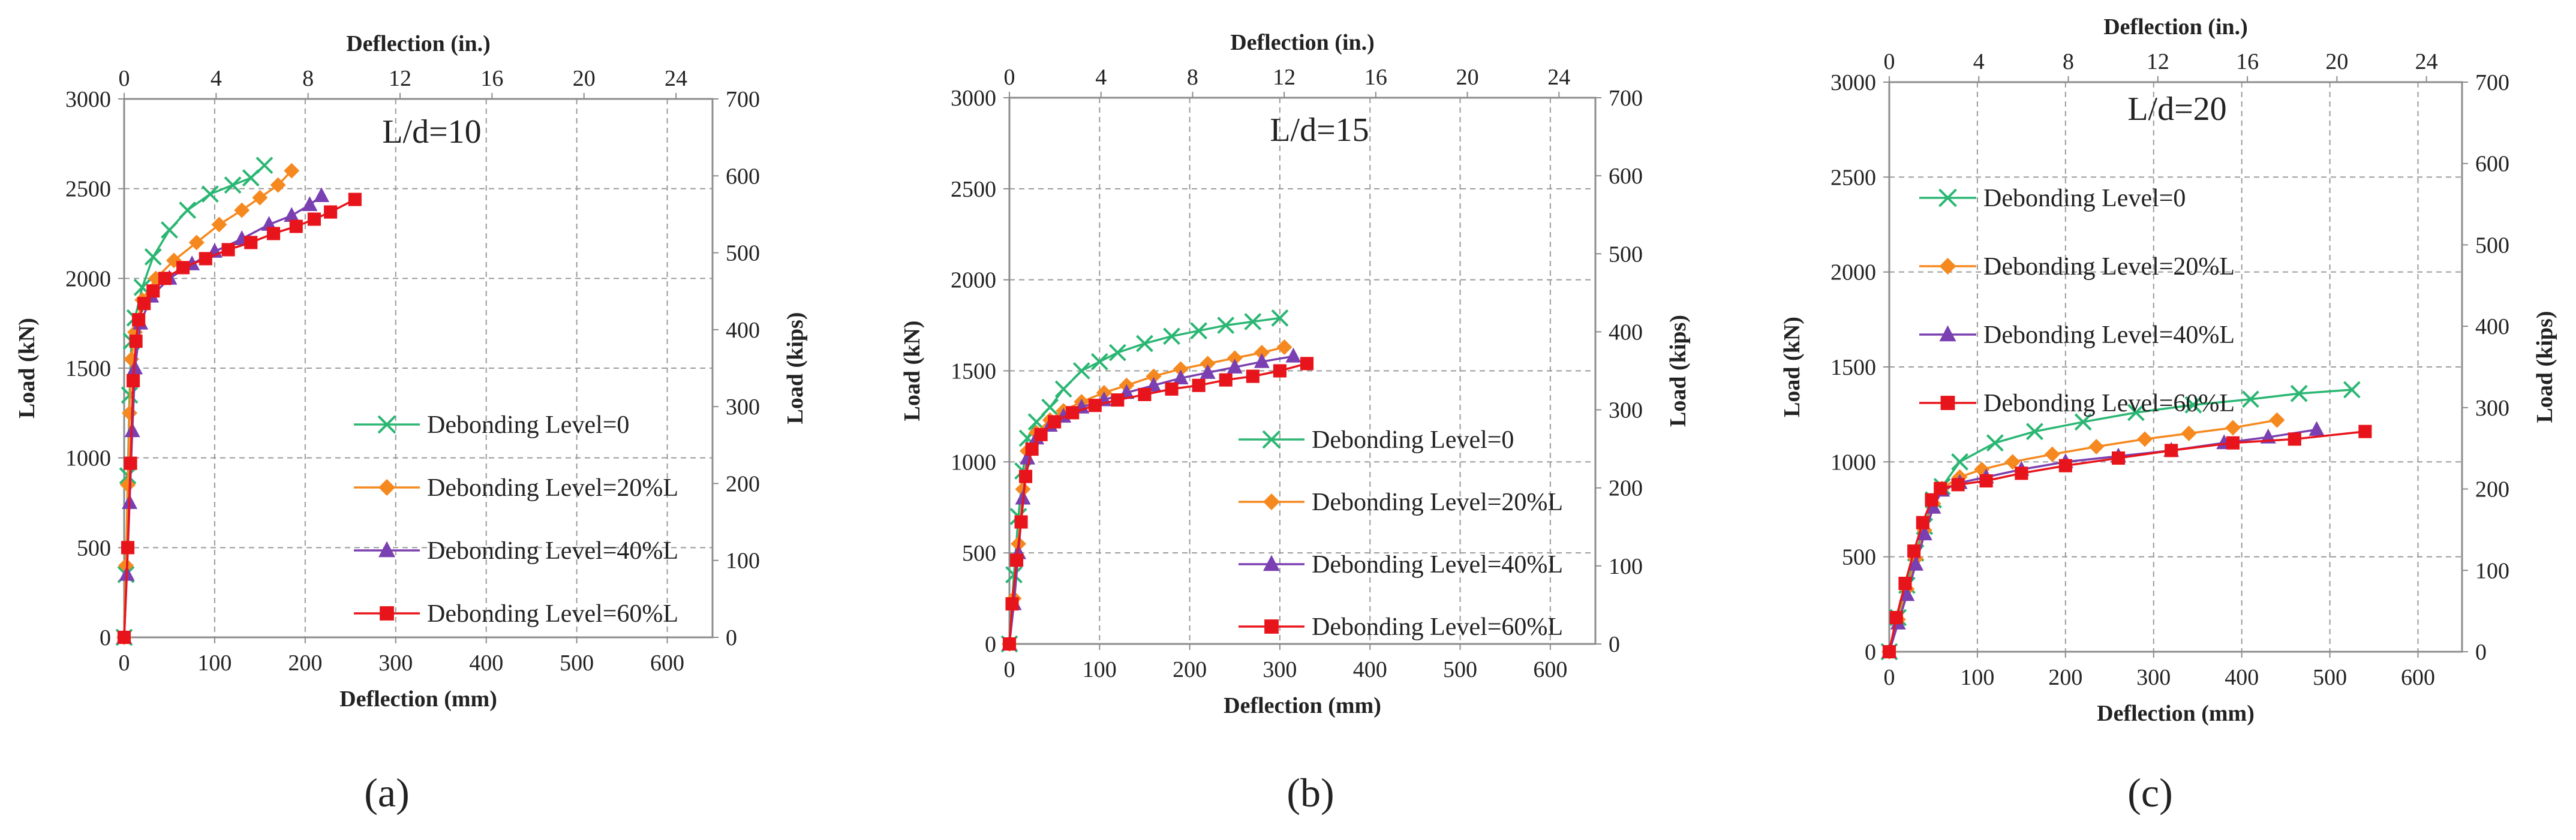 The height and width of the screenshot is (840, 2576). Describe the element at coordinates (387, 792) in the screenshot. I see `panel-label: (a)` at that location.